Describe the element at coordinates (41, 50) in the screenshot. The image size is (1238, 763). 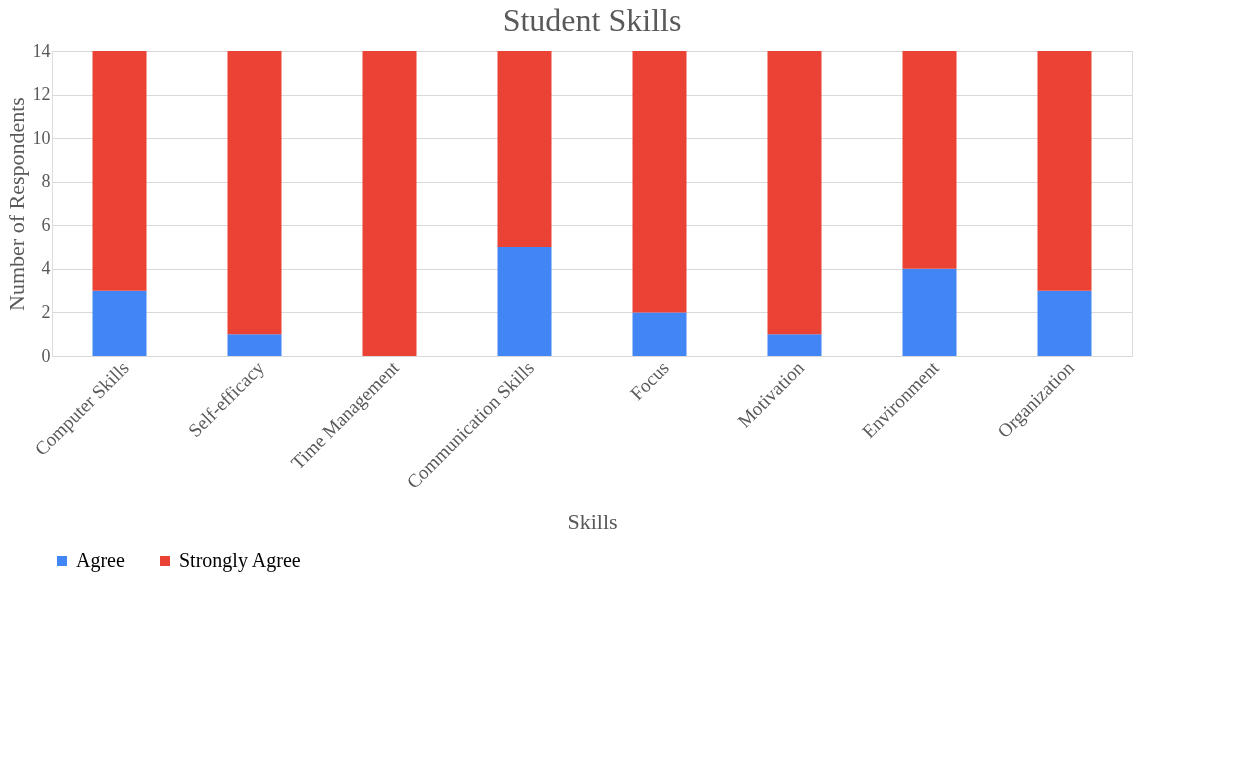
I see `y-tick-label: 14` at that location.